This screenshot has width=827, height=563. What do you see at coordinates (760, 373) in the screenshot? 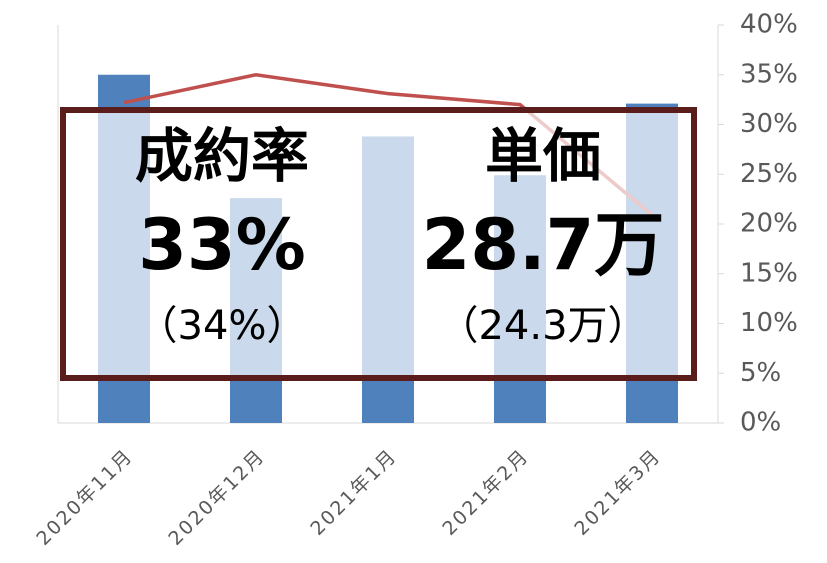
I see `y-tick-label: 5%` at bounding box center [760, 373].